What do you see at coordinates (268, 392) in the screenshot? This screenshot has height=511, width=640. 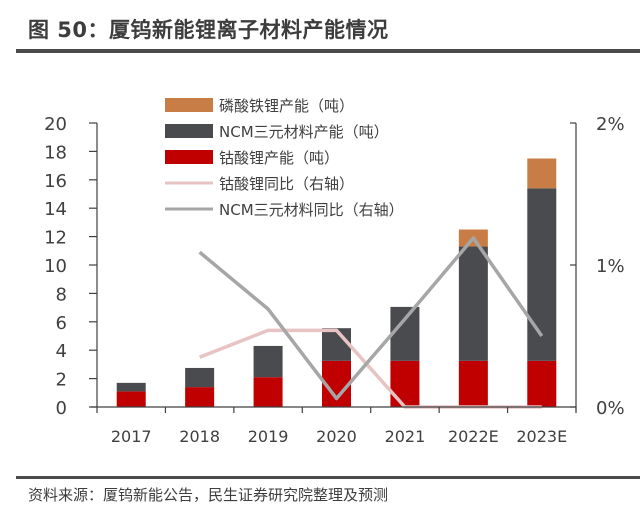 I see `bar-lco-2019` at bounding box center [268, 392].